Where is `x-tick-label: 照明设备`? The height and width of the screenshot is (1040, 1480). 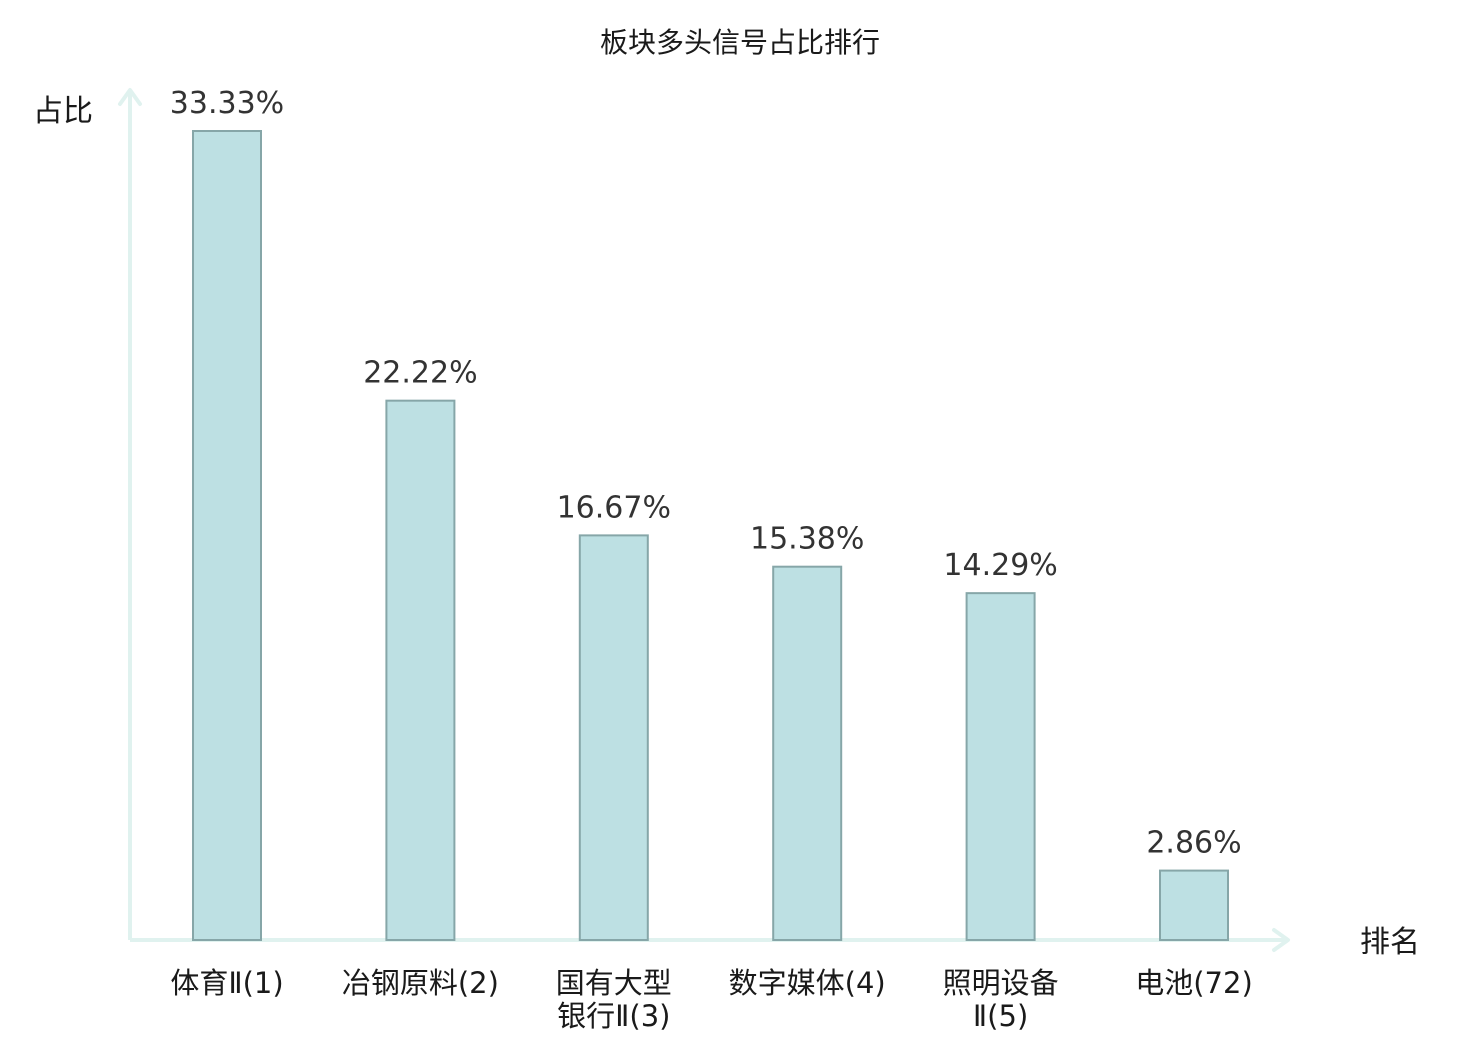
x-tick-label: 照明设备 is located at coordinates (1001, 983).